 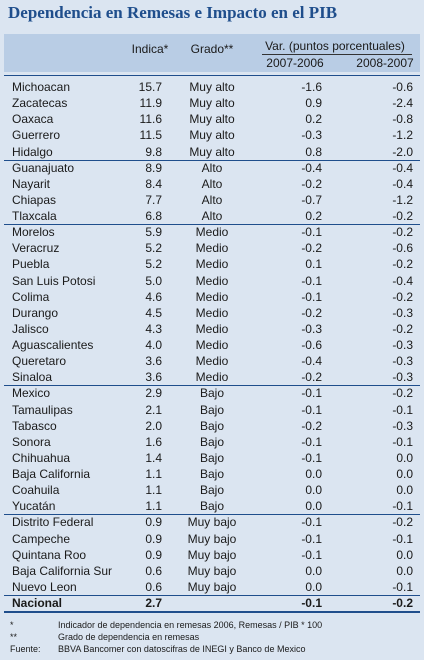 I want to click on total-index: 2.7, so click(x=153, y=603).